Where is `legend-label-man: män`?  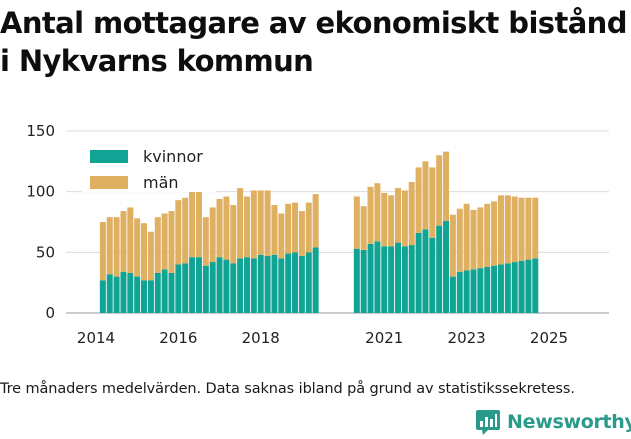
legend-label-man: män is located at coordinates (161, 182).